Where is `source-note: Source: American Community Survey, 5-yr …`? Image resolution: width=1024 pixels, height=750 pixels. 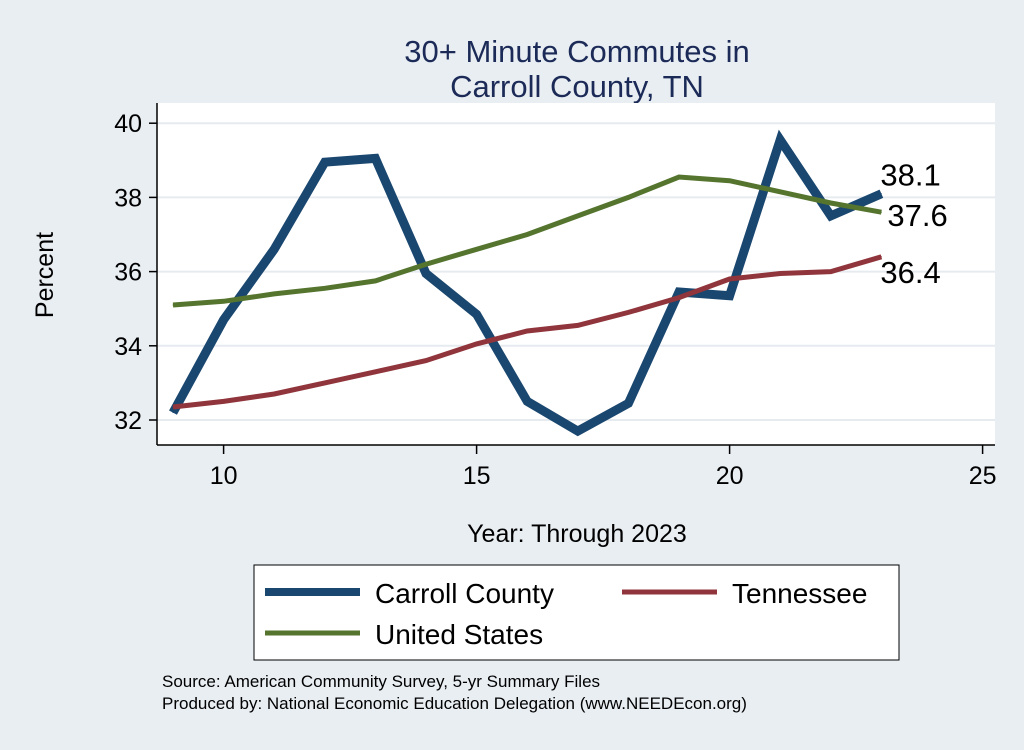
source-note: Source: American Community Survey, 5-yr … is located at coordinates (381, 681).